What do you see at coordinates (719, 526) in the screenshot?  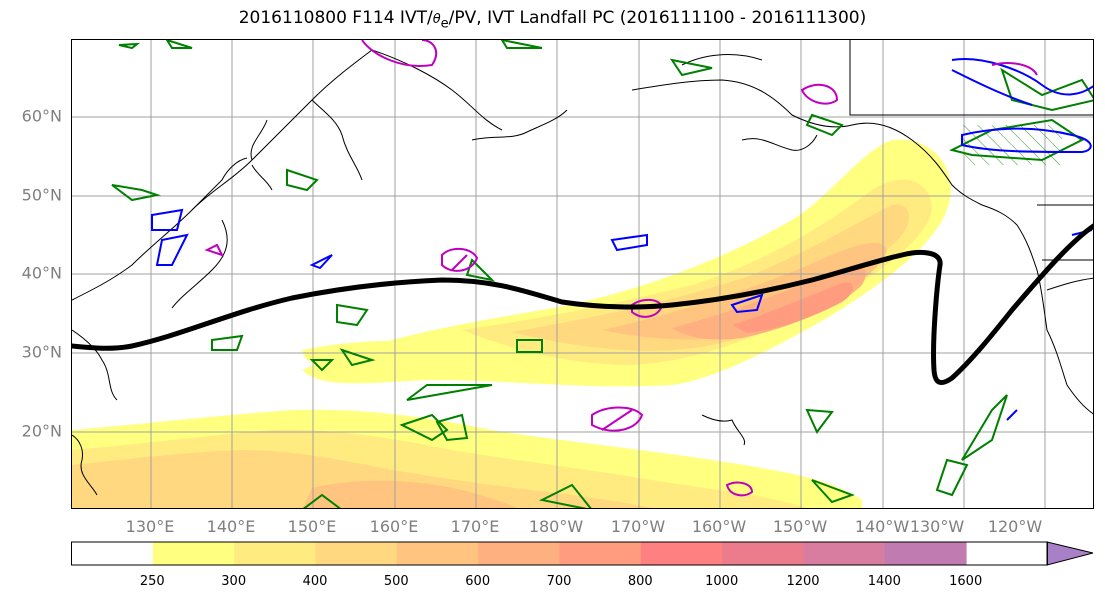 I see `lon-label-160w: 160°W` at bounding box center [719, 526].